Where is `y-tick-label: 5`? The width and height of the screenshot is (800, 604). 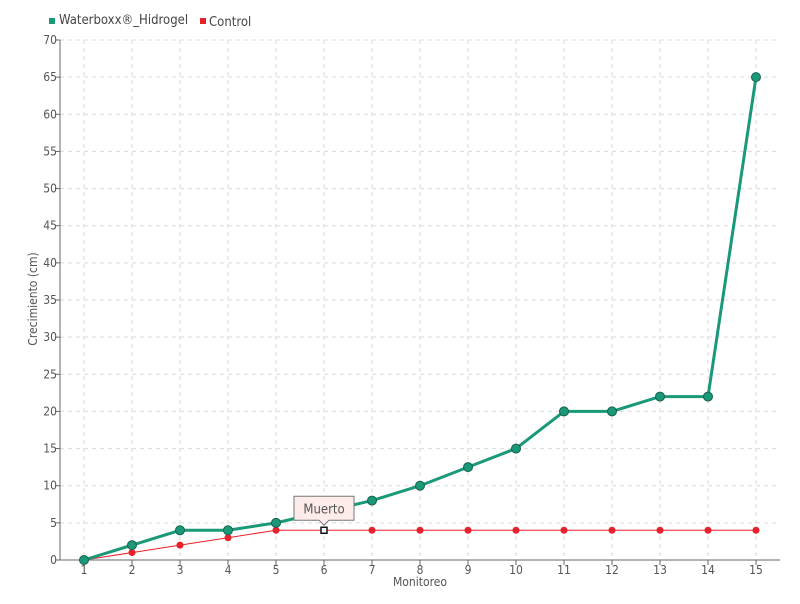 y-tick-label: 5 is located at coordinates (53, 523).